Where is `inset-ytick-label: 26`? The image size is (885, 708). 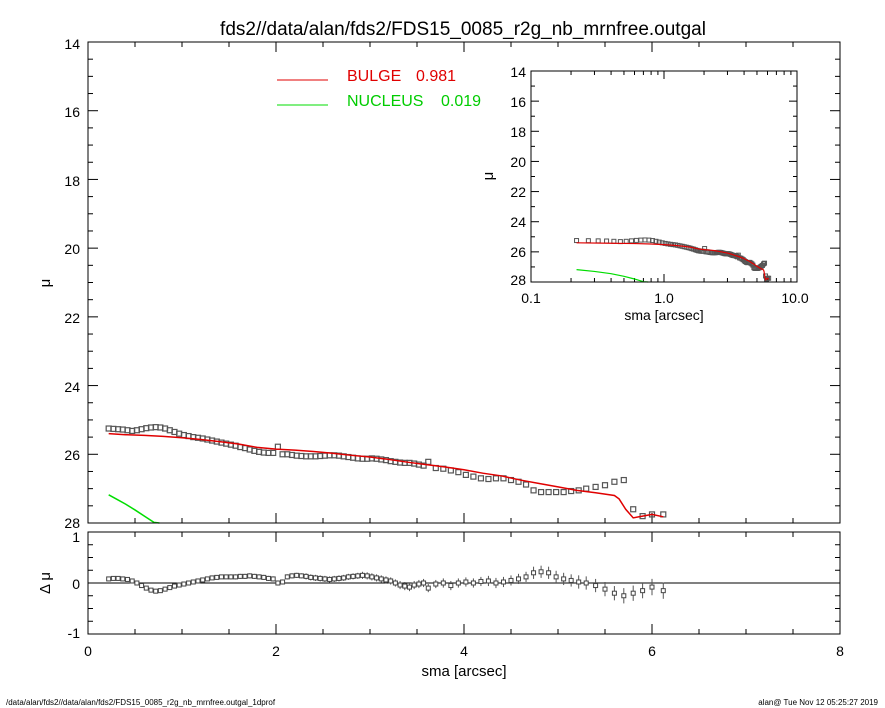
inset-ytick-label: 26 is located at coordinates (518, 252).